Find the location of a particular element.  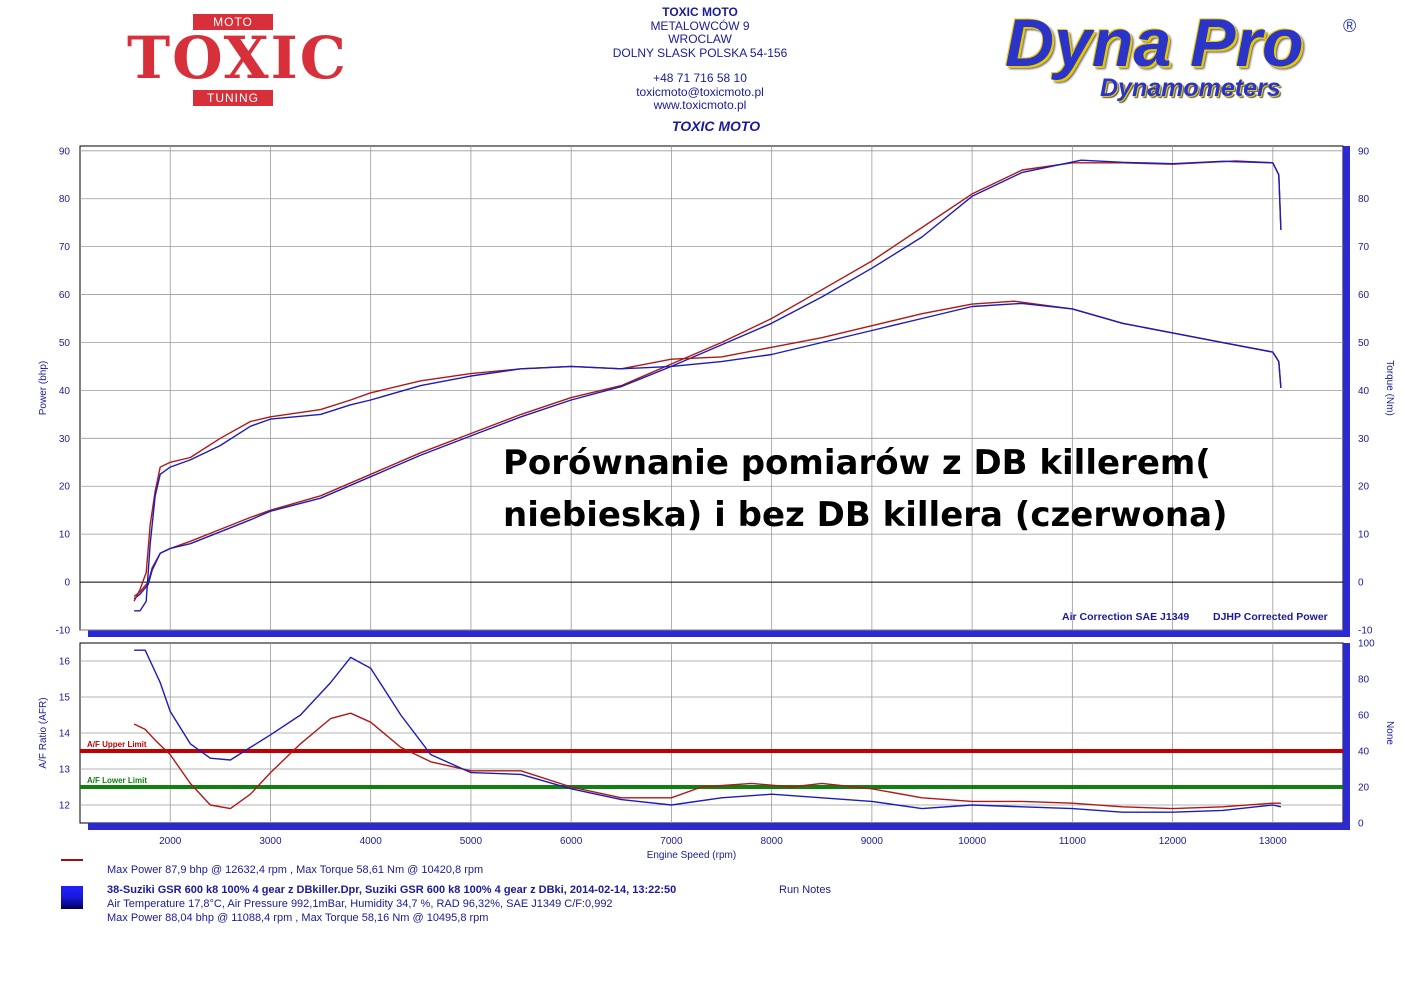

y2-axis-label: Torque (Nm) is located at coordinates (1389, 388).